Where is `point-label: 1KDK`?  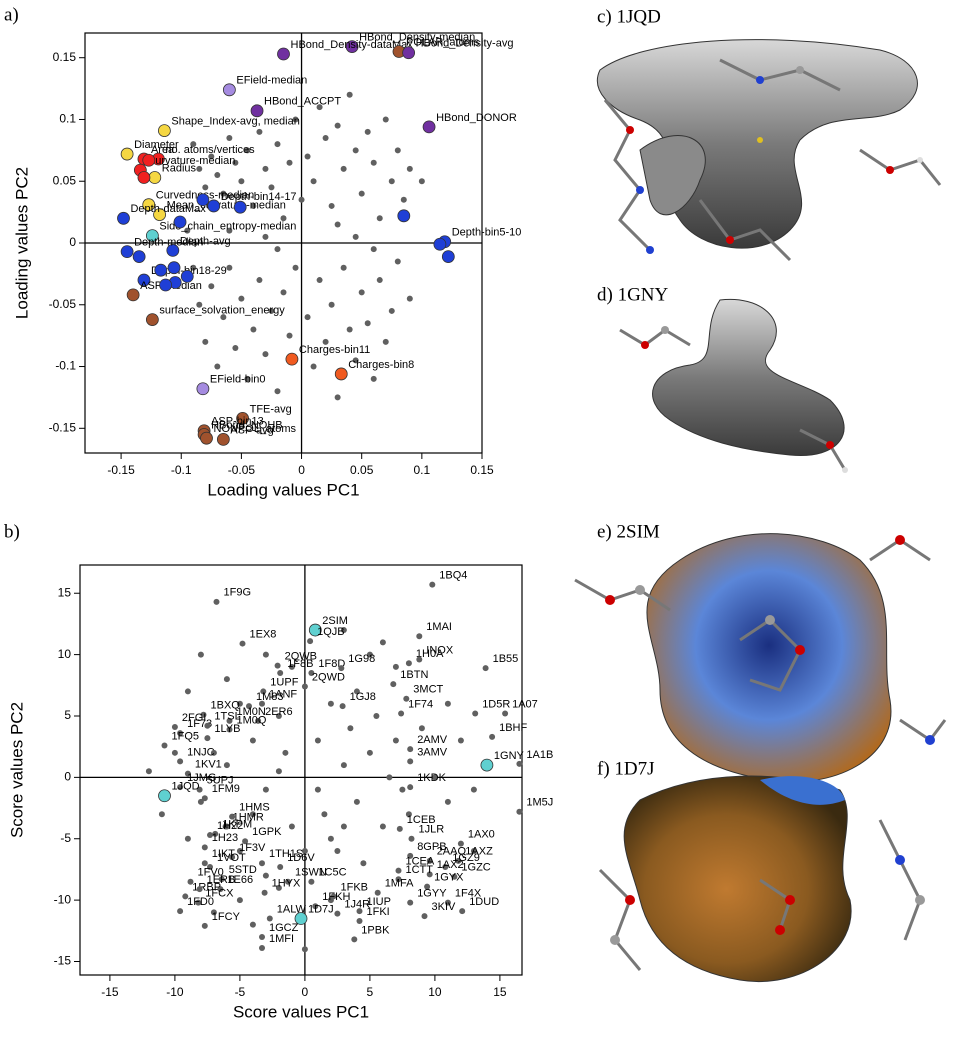 point-label: 1KDK is located at coordinates (431, 778).